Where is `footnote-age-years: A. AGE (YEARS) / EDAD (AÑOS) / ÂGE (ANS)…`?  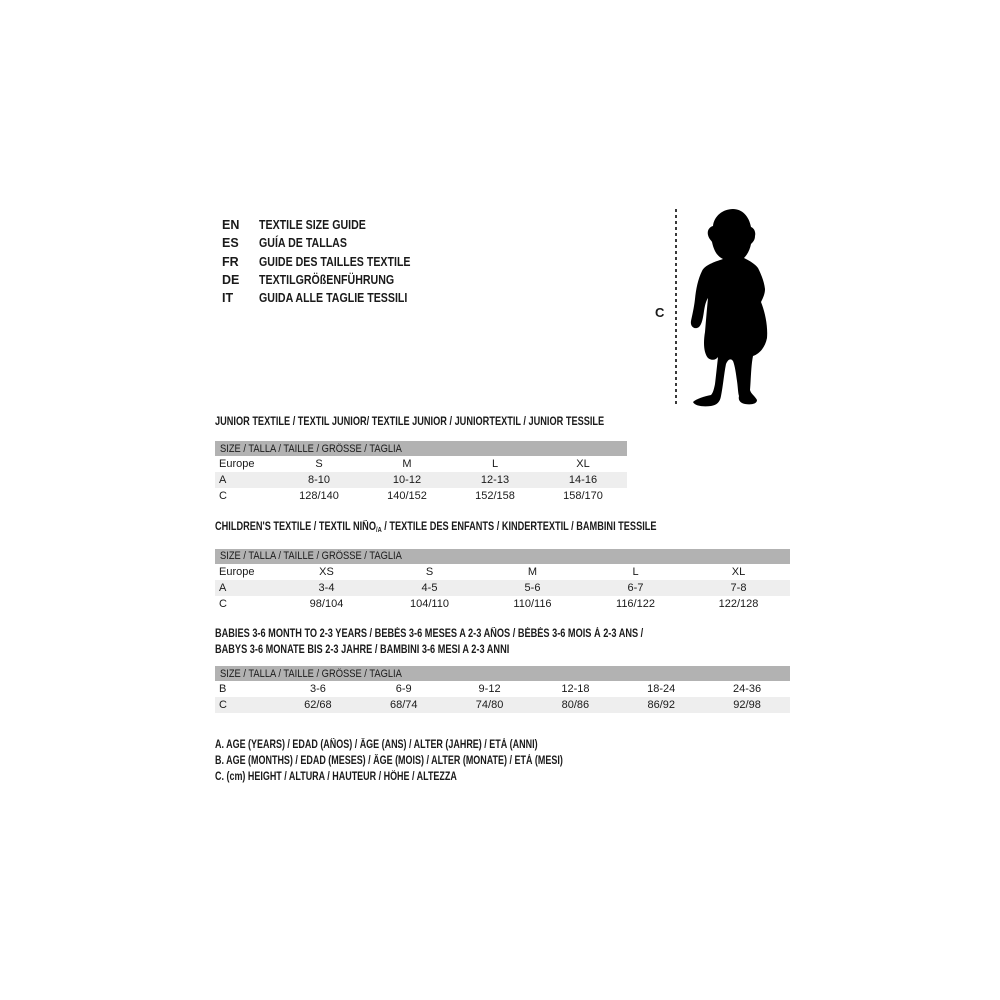 footnote-age-years: A. AGE (YEARS) / EDAD (AÑOS) / ÂGE (ANS)… is located at coordinates (438, 745).